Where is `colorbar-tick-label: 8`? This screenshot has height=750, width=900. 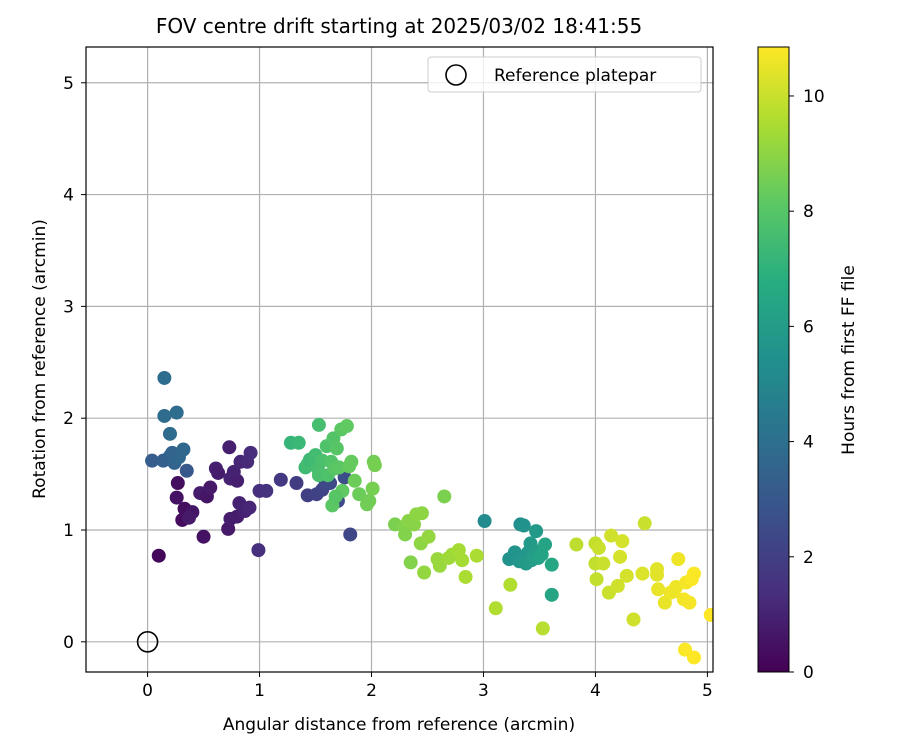 colorbar-tick-label: 8 is located at coordinates (808, 212).